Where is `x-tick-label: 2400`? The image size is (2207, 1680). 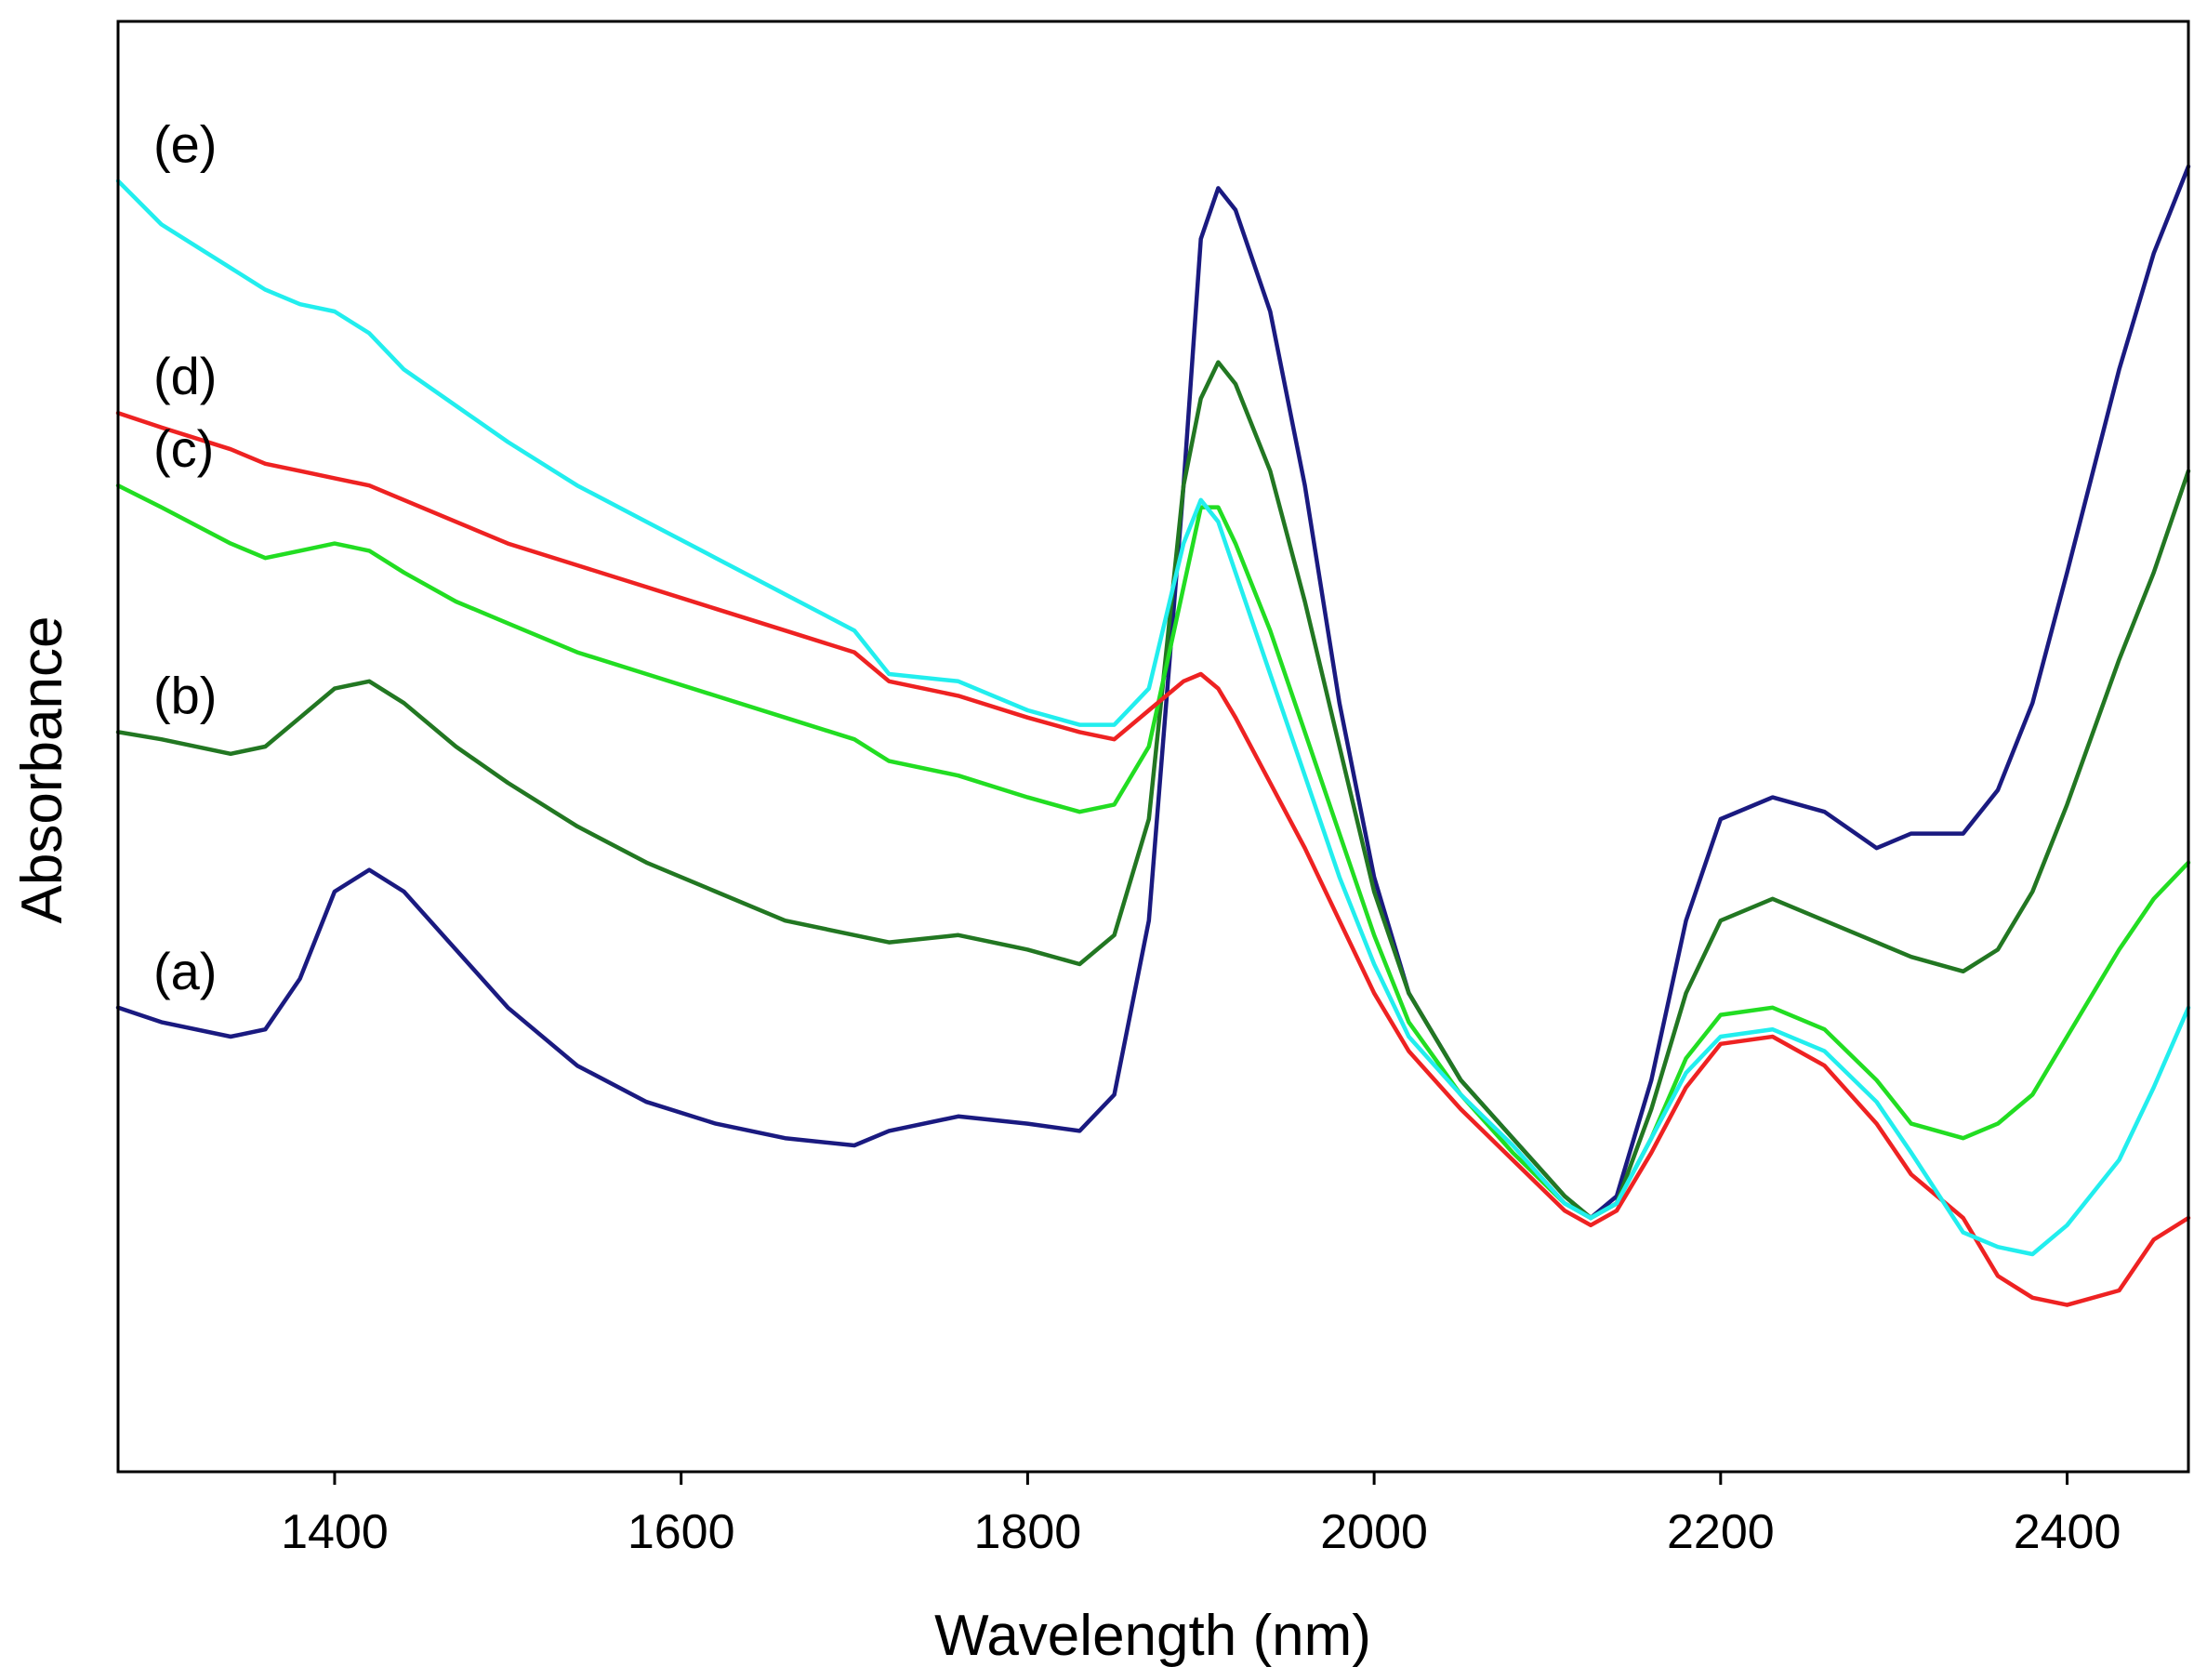
x-tick-label: 2400 is located at coordinates (2067, 1532).